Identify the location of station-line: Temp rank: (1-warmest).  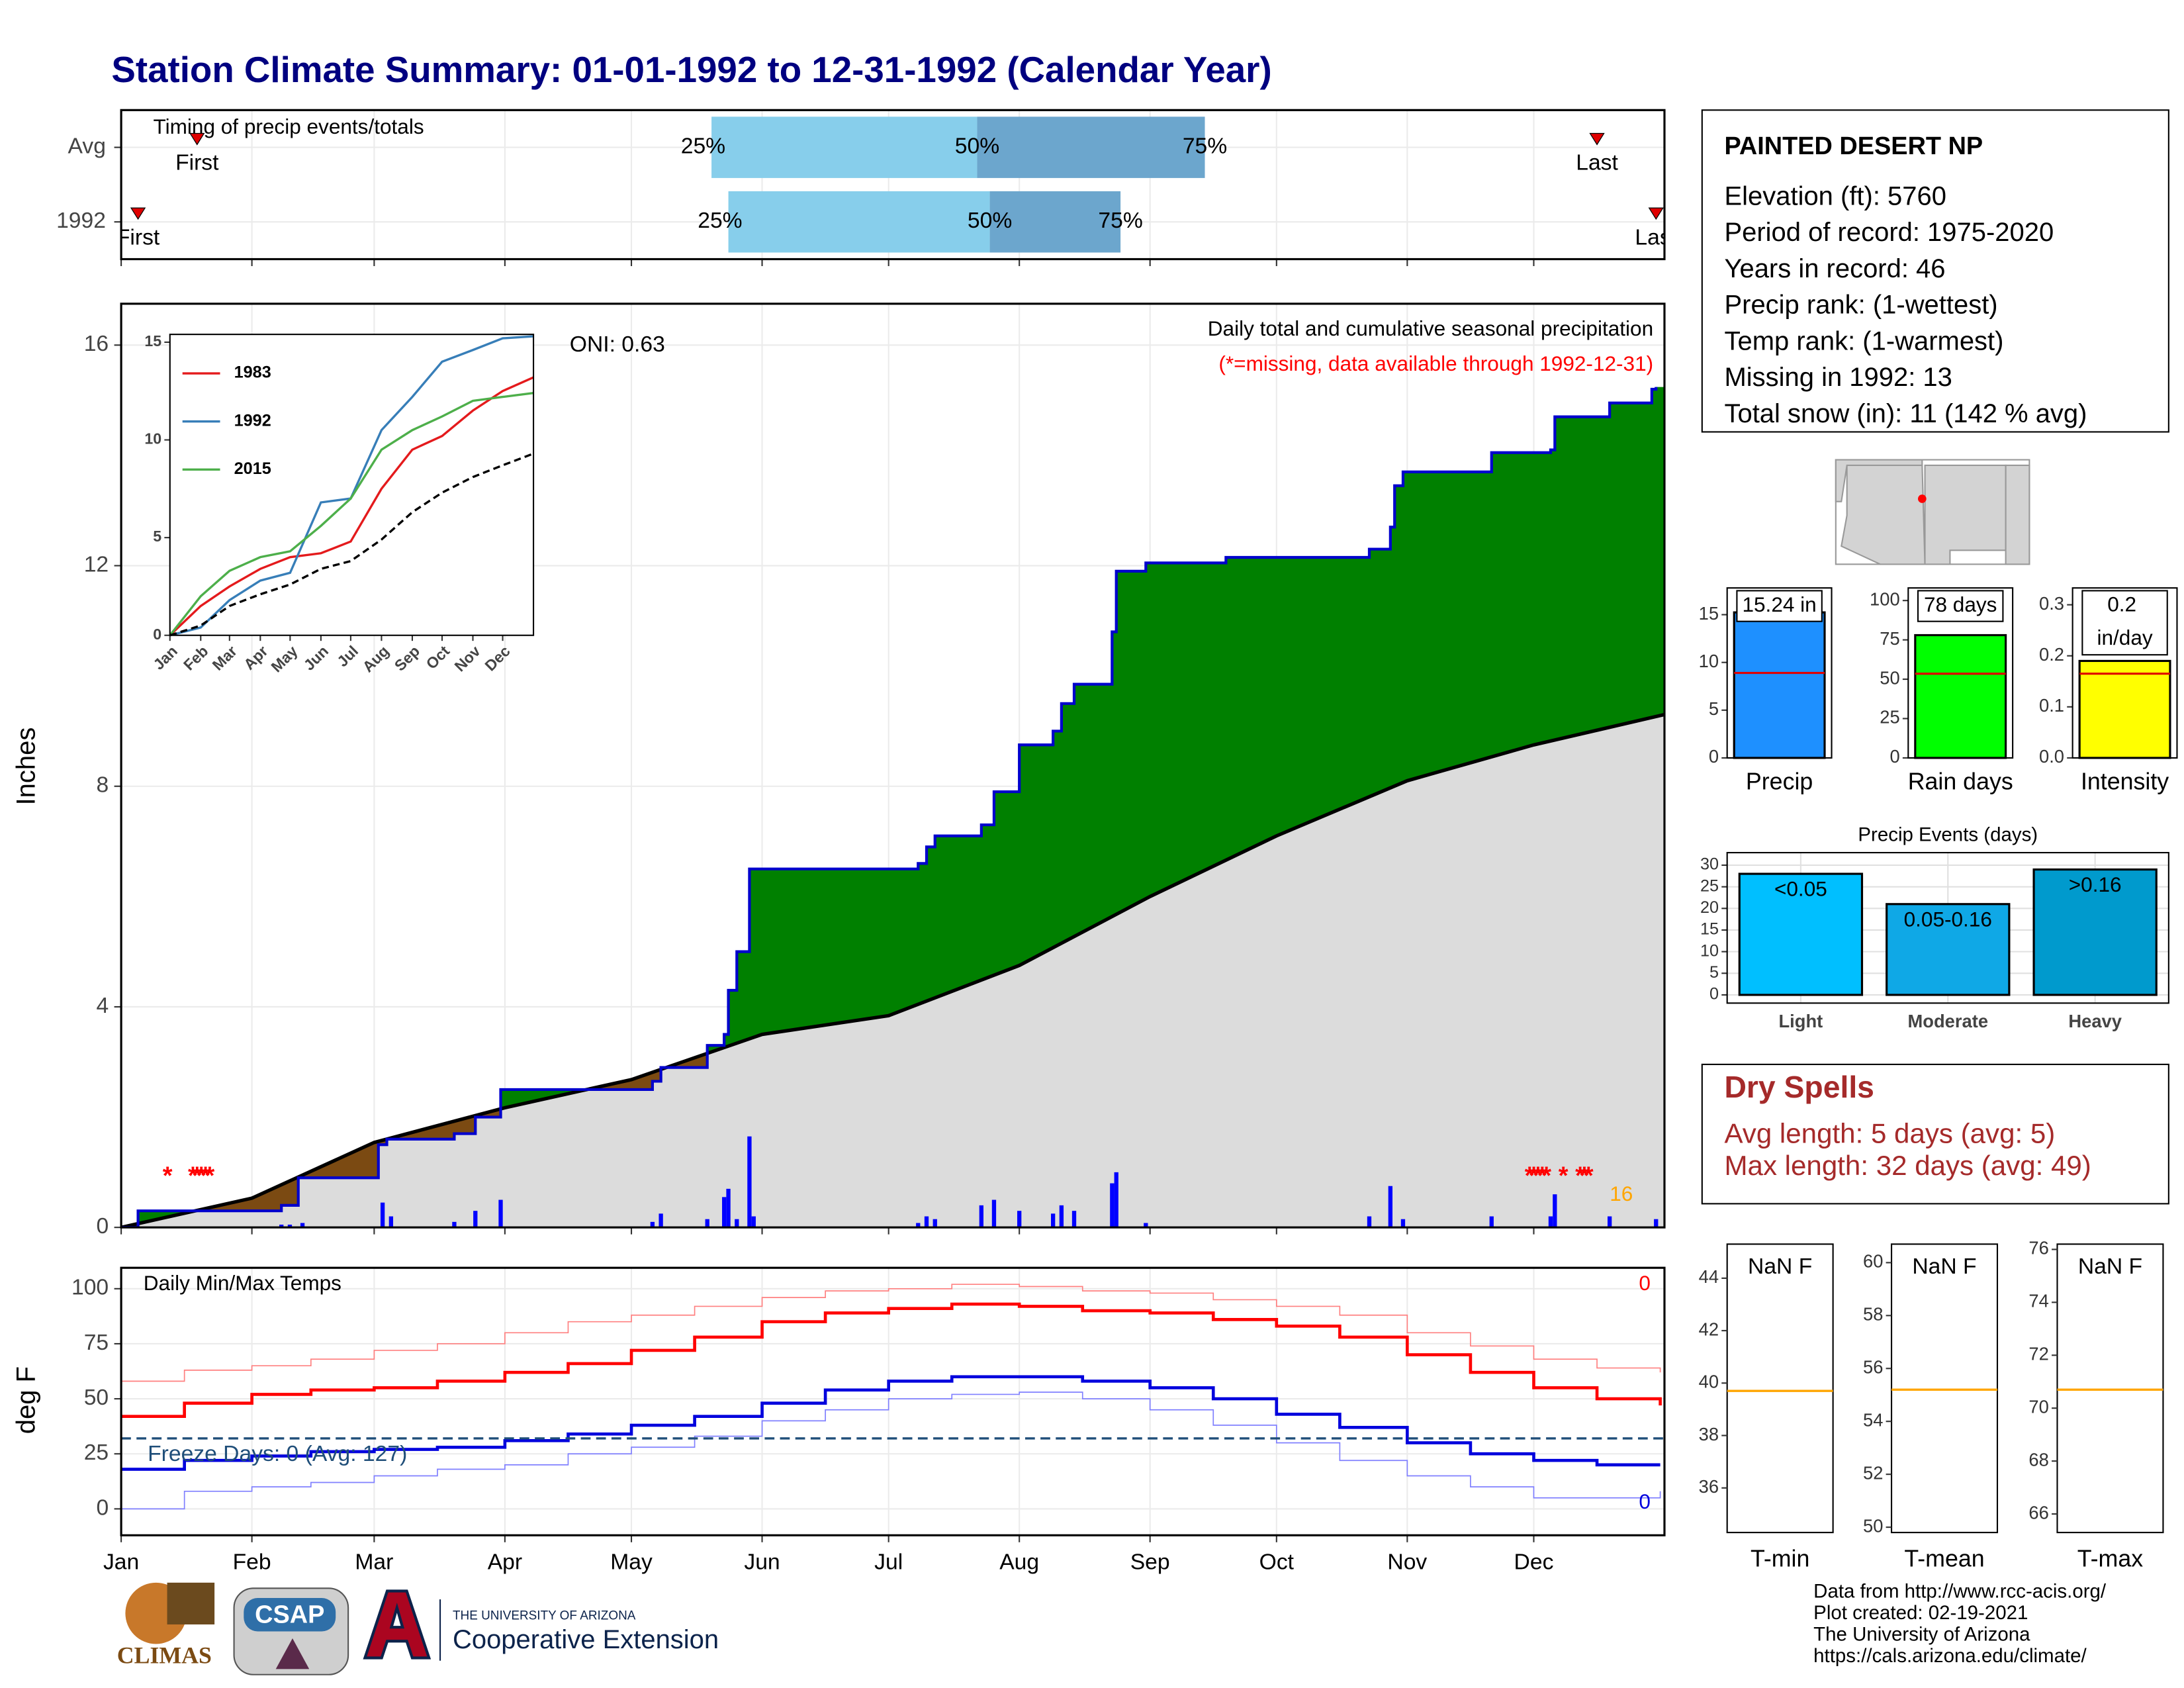
(1863, 341).